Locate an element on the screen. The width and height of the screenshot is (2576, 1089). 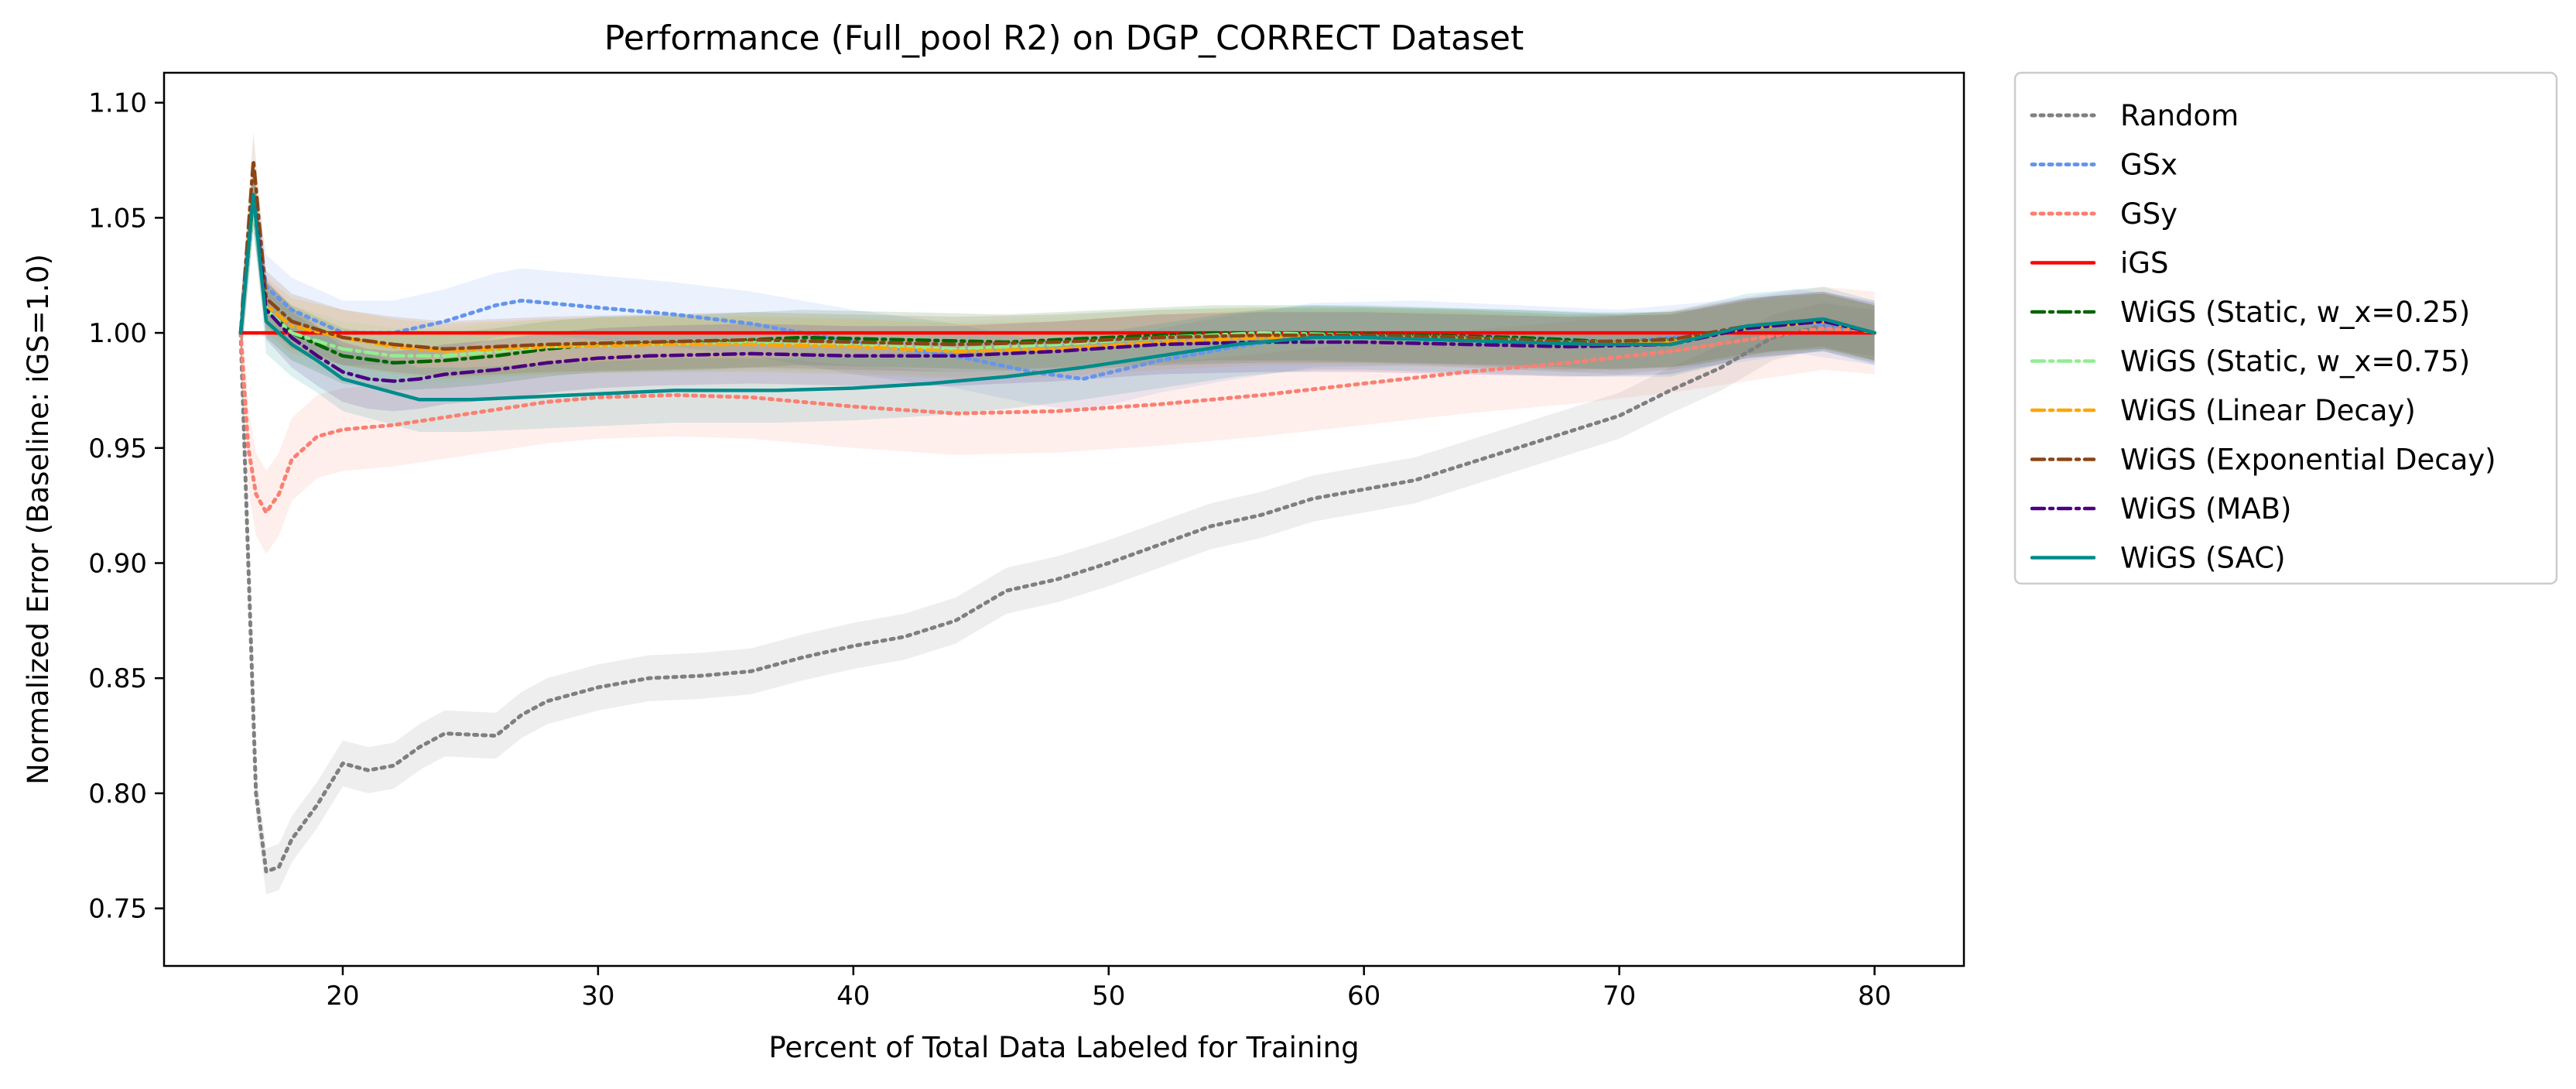
band-gsx is located at coordinates (1058, 289).